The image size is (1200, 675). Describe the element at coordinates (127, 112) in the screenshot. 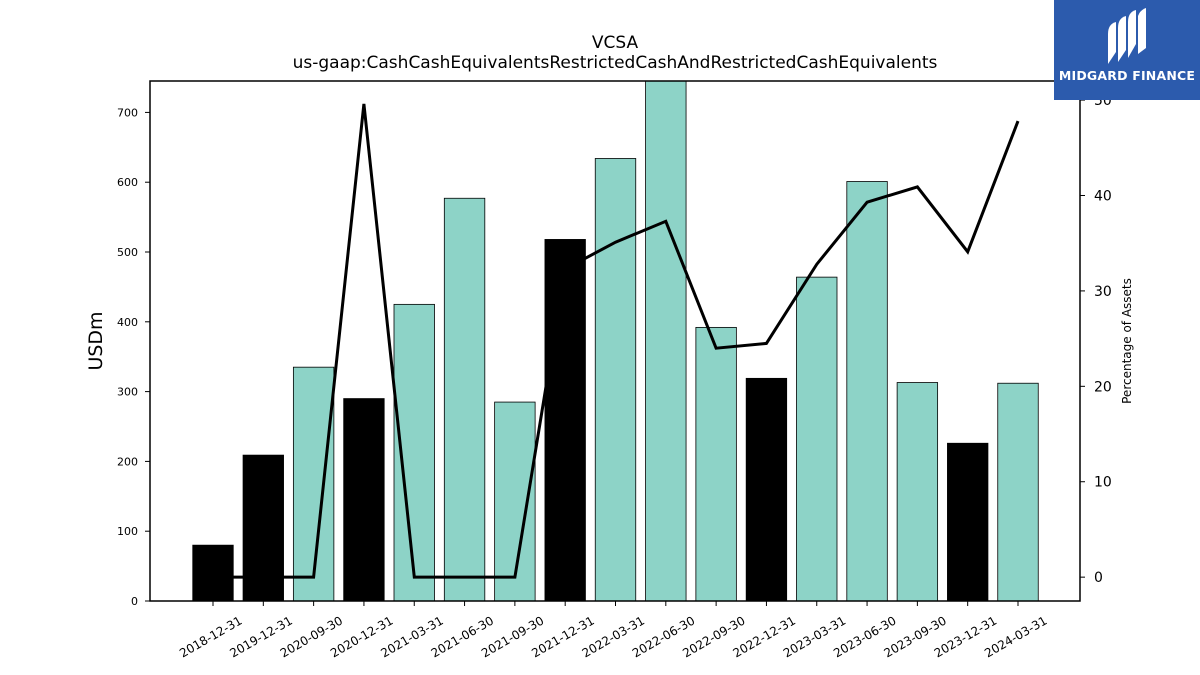

I see `y-tick-label: 700` at that location.